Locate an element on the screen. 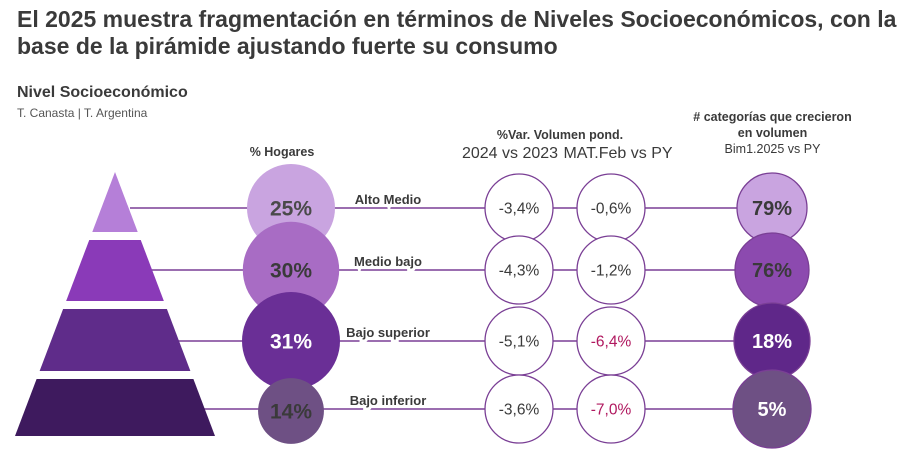 Image resolution: width=900 pixels, height=469 pixels. categories-header-line1: # categorías que crecieron is located at coordinates (772, 117).